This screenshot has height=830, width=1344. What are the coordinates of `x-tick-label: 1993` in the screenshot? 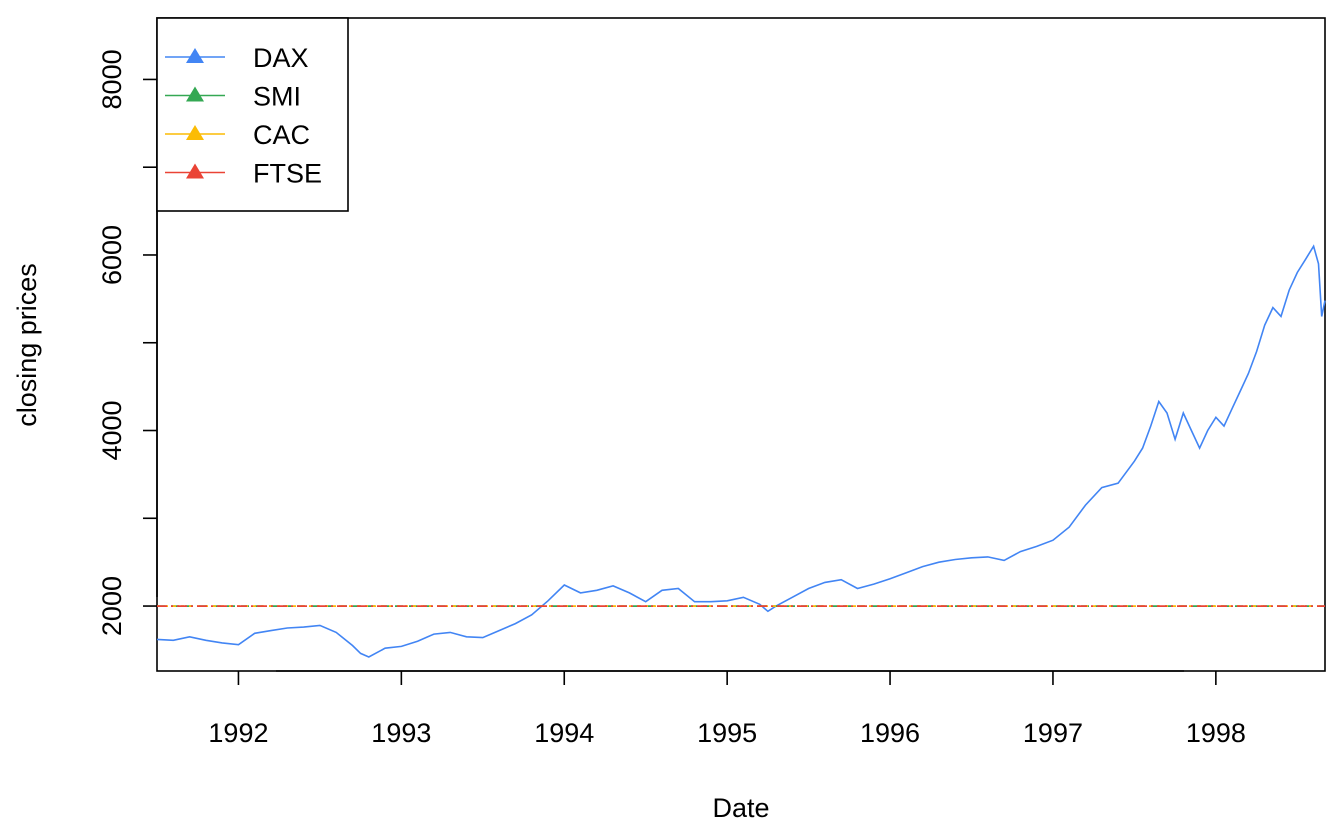 It's located at (401, 733).